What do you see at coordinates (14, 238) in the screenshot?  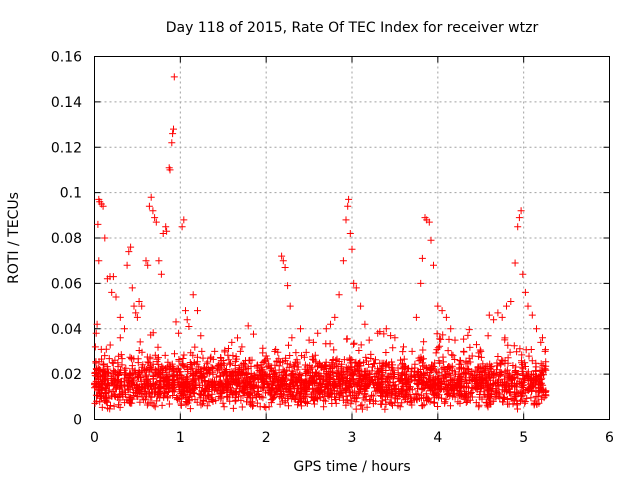 I see `y-axis-label: ROTI / TECUs` at bounding box center [14, 238].